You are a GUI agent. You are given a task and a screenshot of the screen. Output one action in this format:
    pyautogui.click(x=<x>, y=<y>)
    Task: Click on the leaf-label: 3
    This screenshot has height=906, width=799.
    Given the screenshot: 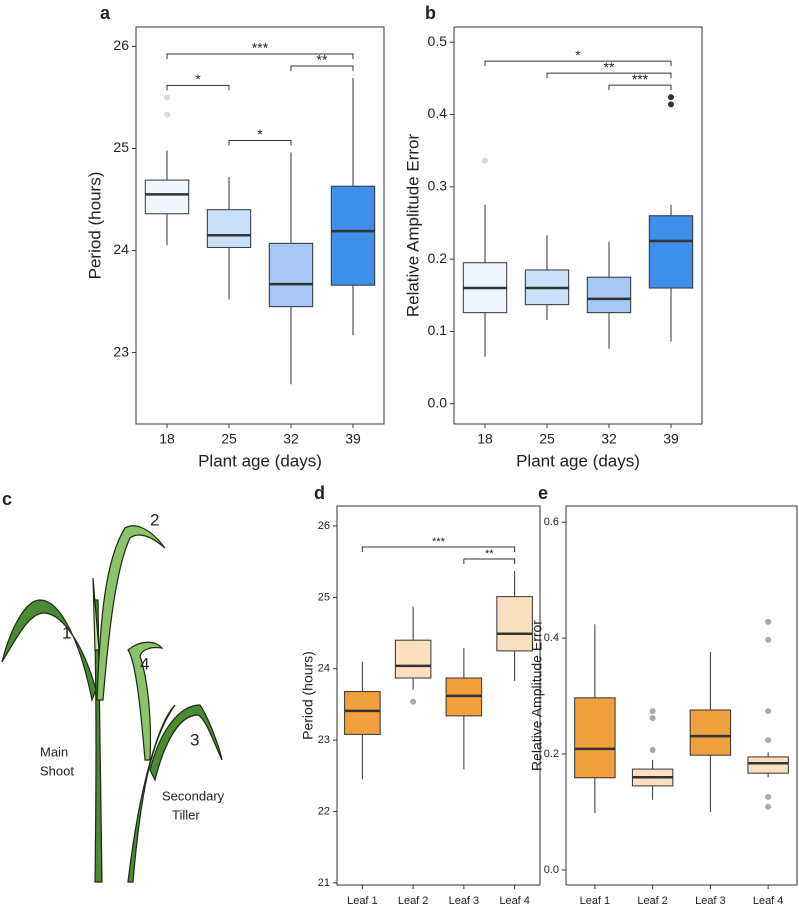 What is the action you would take?
    pyautogui.click(x=194, y=739)
    